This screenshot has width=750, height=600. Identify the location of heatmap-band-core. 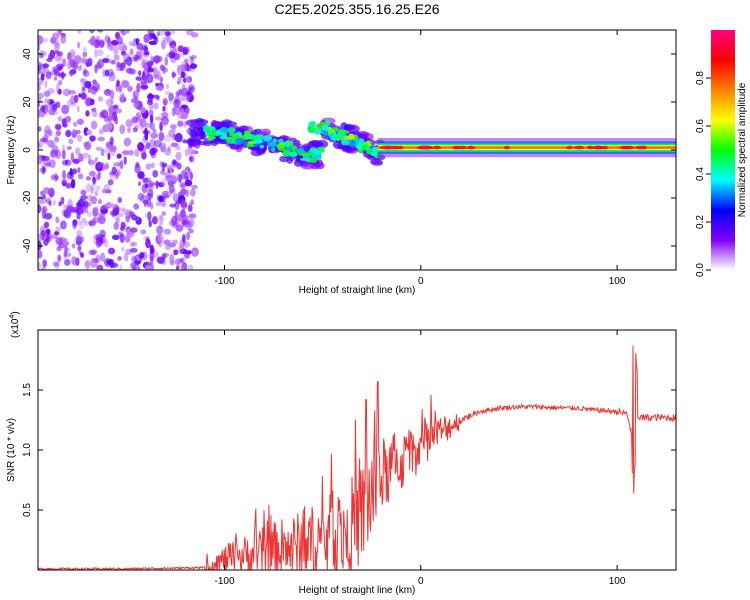
(526, 147).